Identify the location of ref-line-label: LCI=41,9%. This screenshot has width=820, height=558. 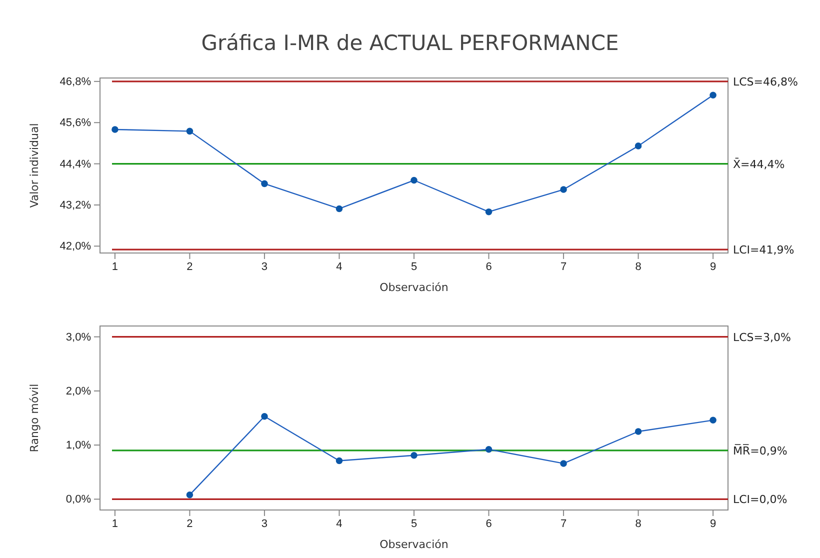
(763, 250).